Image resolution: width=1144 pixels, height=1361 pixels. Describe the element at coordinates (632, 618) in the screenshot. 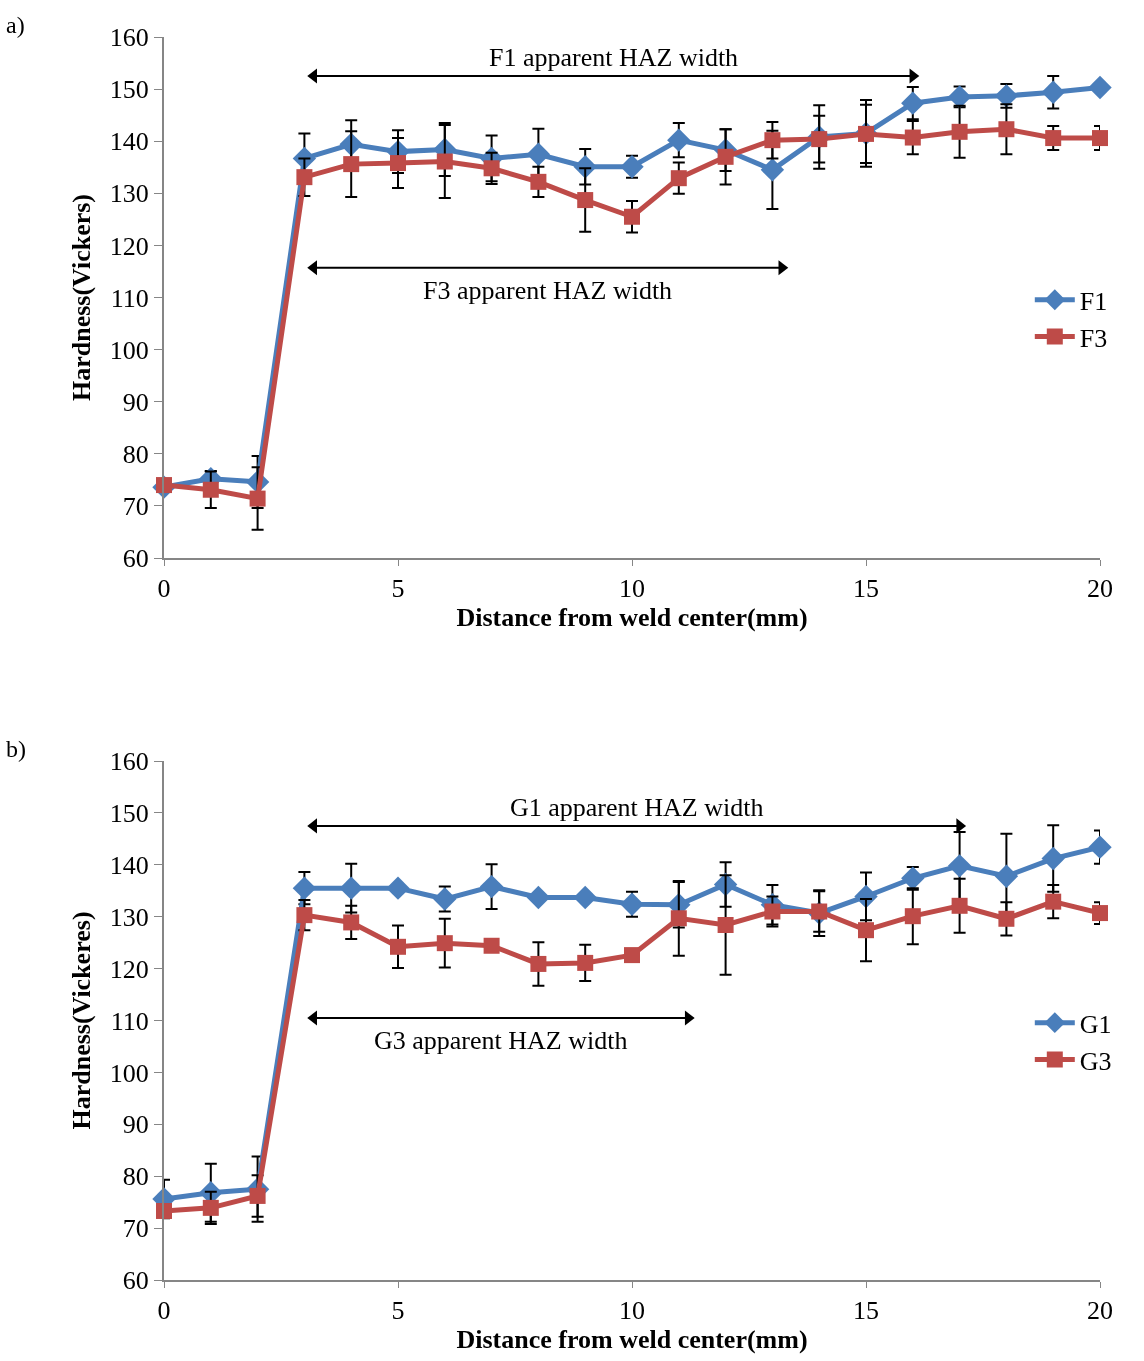

I see `x-axis-title: Distance from weld center(mm)` at that location.